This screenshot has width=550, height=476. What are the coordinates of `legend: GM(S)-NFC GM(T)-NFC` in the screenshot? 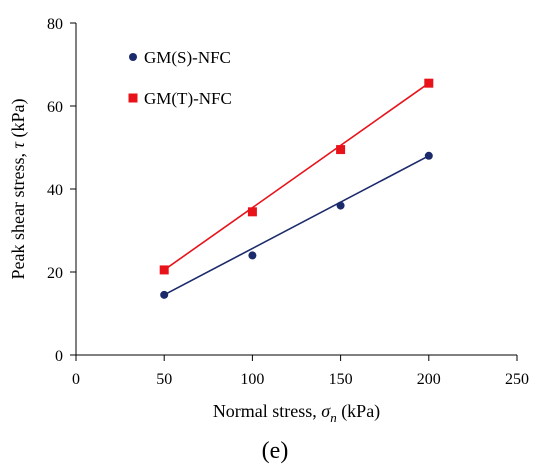 It's located at (180, 78).